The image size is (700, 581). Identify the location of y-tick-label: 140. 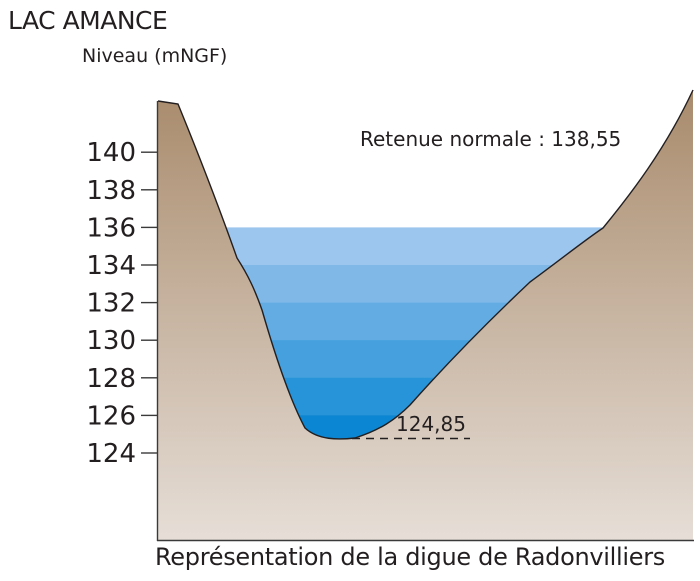
(111, 153).